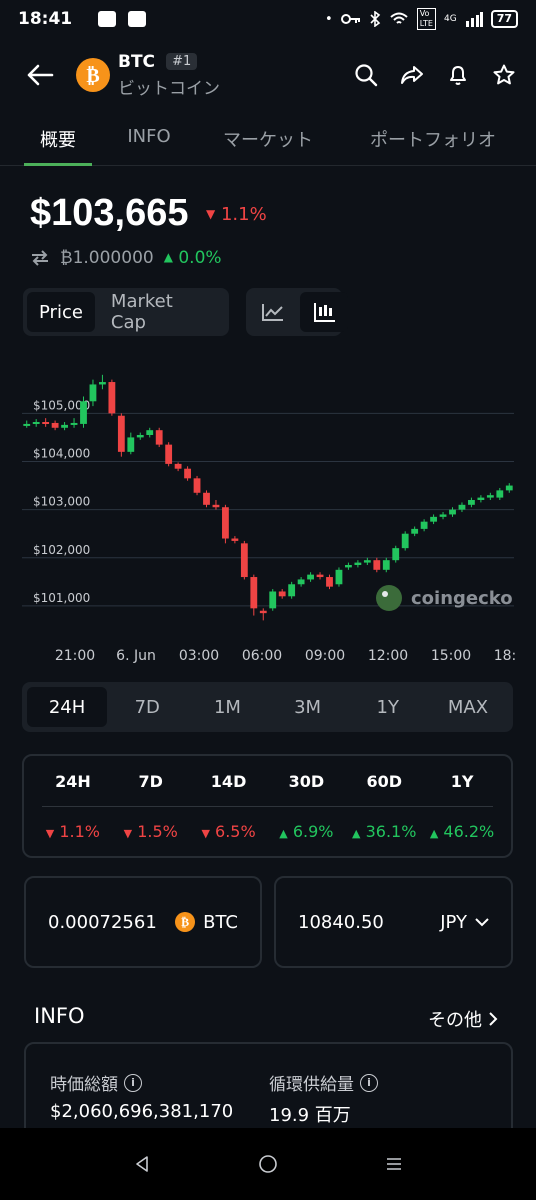 The width and height of the screenshot is (536, 1200). What do you see at coordinates (59, 1016) in the screenshot?
I see `info-section-title: INFO` at bounding box center [59, 1016].